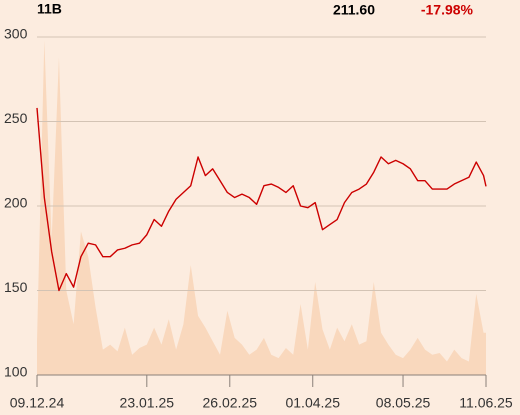  I want to click on volume-label: 11B, so click(49, 9).